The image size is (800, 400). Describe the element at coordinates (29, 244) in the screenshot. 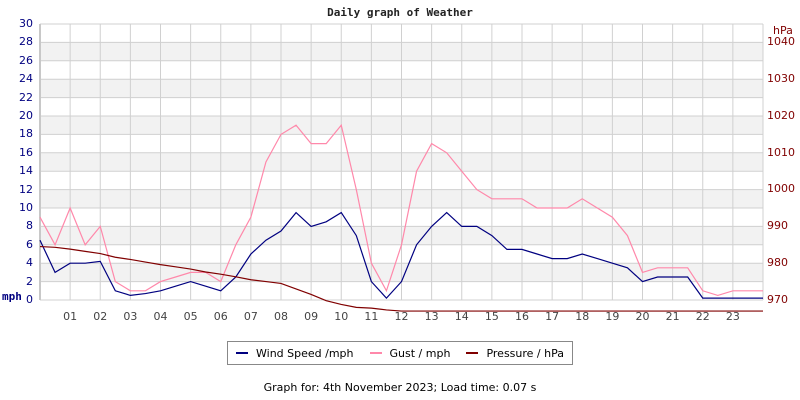

I see `left-tick-label: 6` at that location.